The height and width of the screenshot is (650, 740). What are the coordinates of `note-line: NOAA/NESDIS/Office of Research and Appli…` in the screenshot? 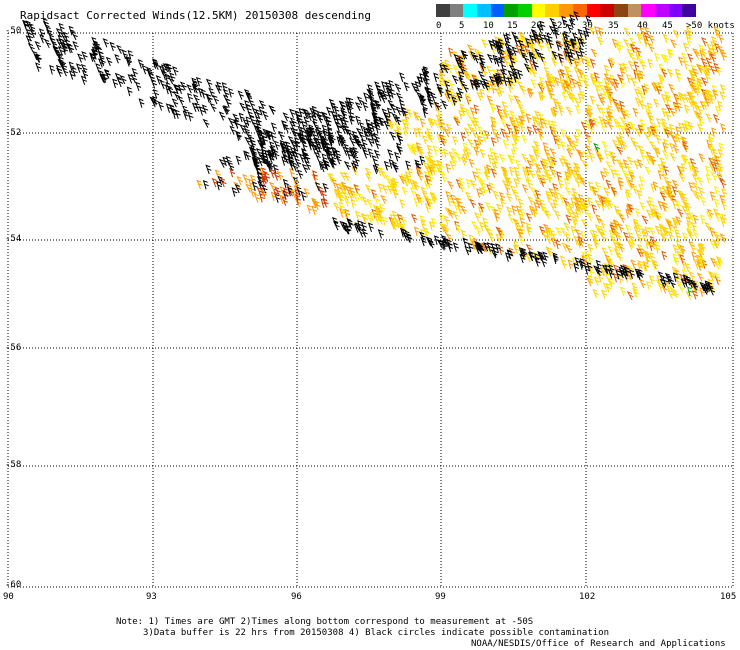 It's located at (598, 644).